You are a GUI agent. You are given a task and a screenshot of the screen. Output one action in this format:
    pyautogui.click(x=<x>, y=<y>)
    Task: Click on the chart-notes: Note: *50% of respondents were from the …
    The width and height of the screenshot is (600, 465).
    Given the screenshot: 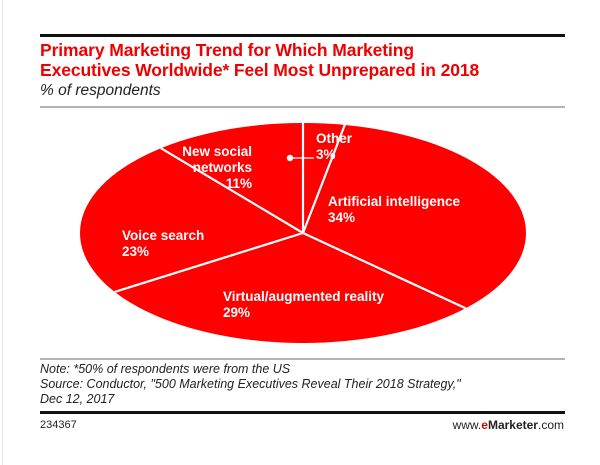 What is the action you would take?
    pyautogui.click(x=305, y=384)
    